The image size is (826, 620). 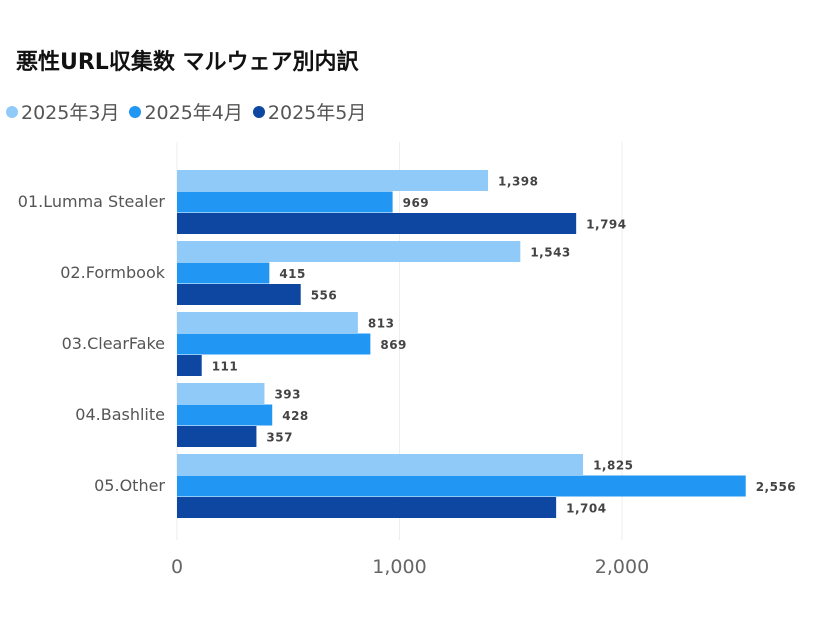 What do you see at coordinates (187, 62) in the screenshot?
I see `chart-title: 悪性URL収集数 マルウェア別内訳` at bounding box center [187, 62].